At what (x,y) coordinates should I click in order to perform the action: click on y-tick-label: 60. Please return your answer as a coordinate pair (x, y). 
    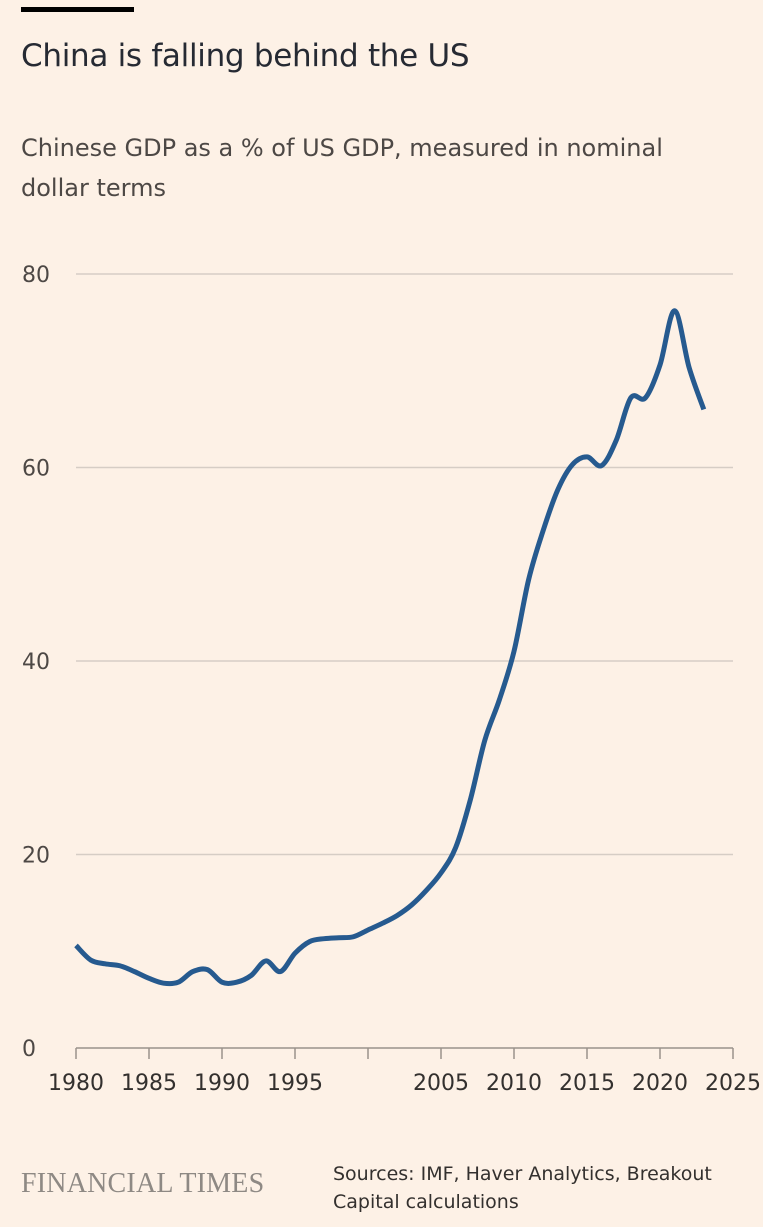
    Looking at the image, I should click on (36, 469).